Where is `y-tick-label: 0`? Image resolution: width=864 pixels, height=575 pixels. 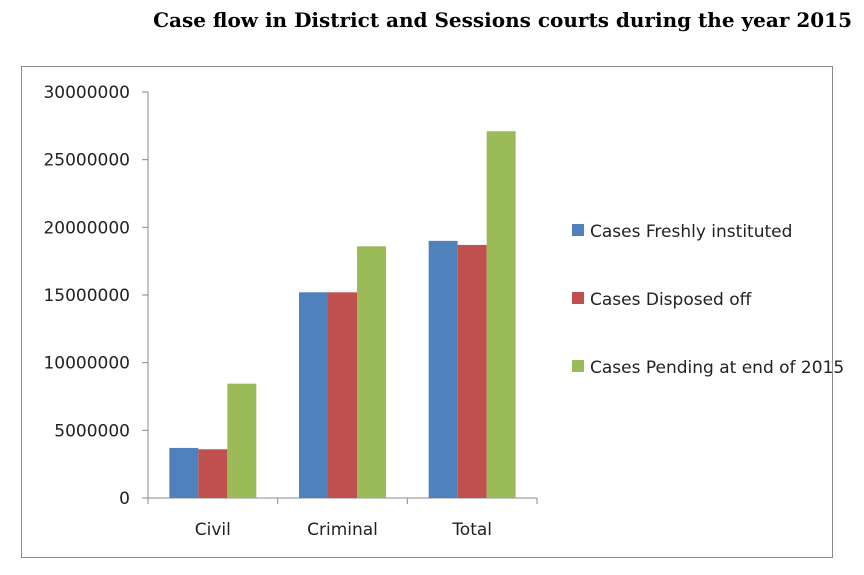 y-tick-label: 0 is located at coordinates (124, 499).